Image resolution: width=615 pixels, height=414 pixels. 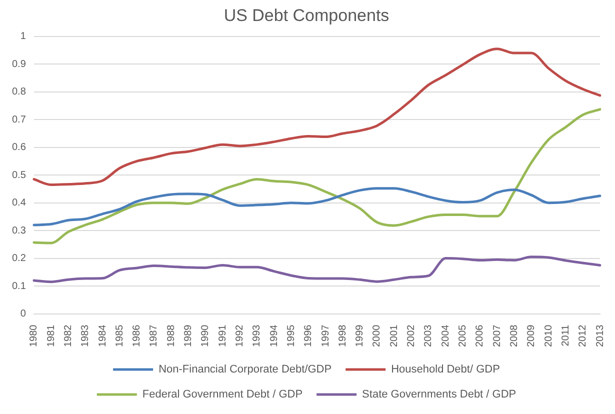 I want to click on x-tick-label: 2006, so click(x=480, y=336).